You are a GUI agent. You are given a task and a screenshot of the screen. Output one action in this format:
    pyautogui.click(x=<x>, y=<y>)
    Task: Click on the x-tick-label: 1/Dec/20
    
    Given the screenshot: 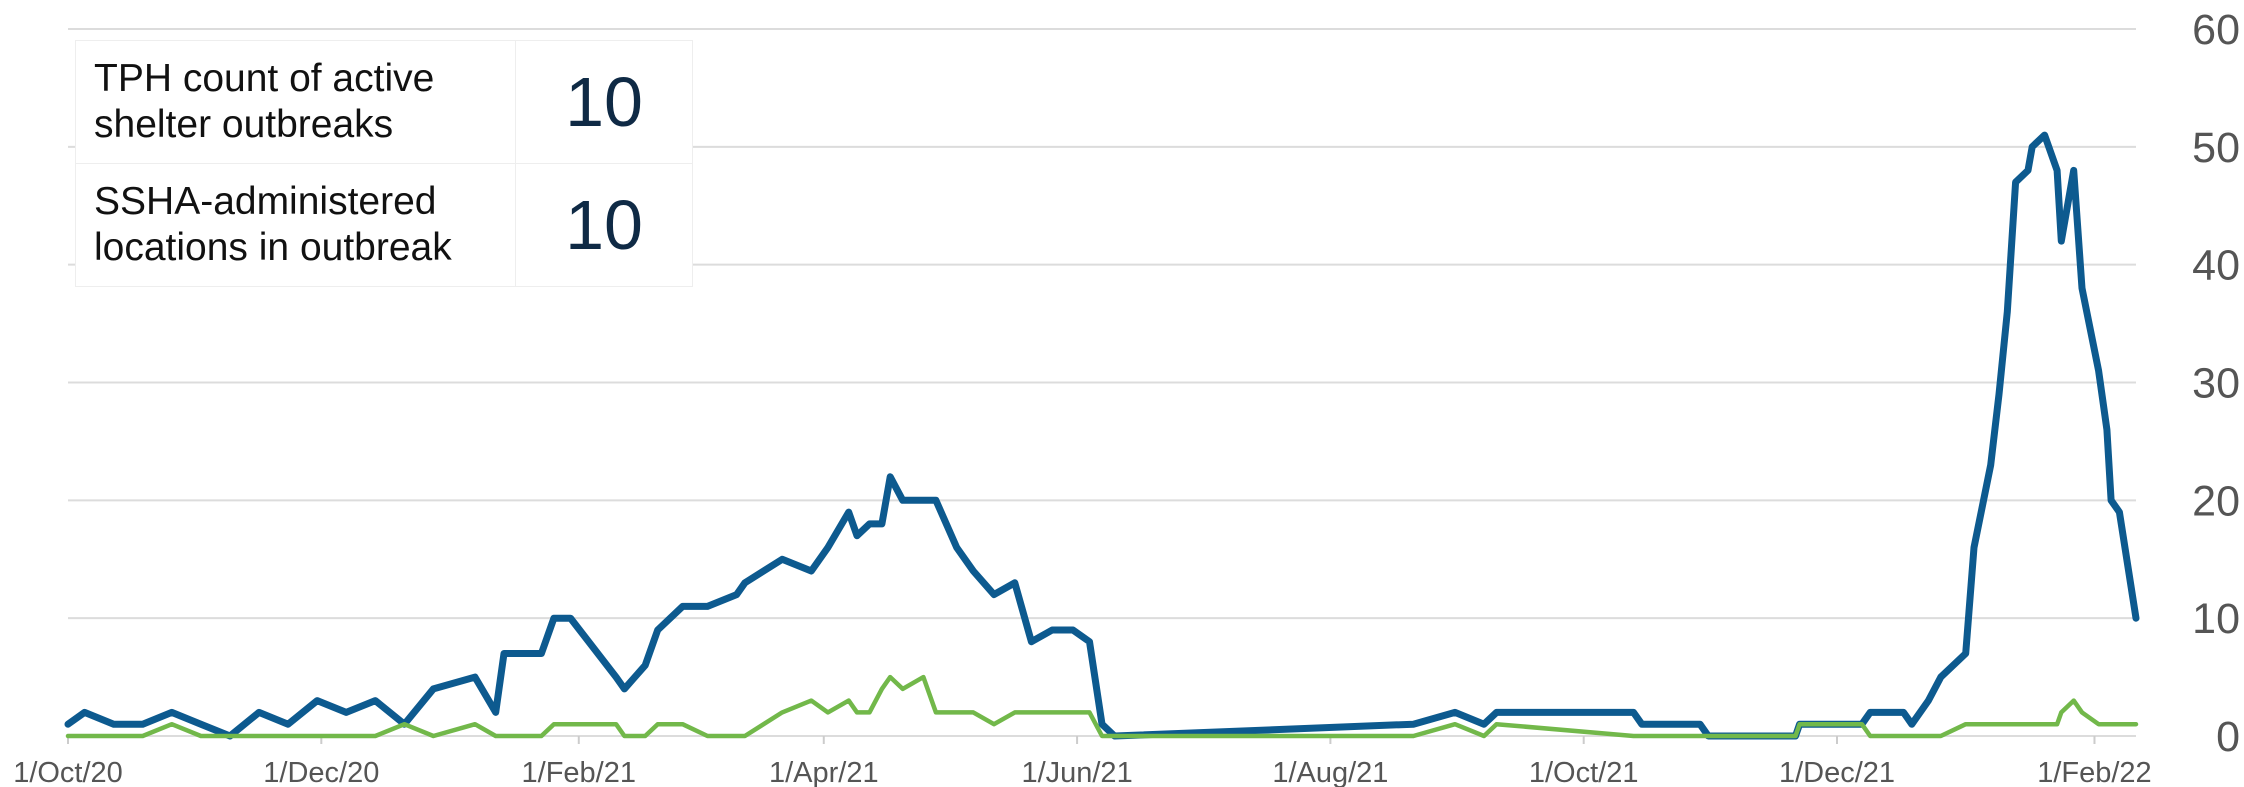 What is the action you would take?
    pyautogui.click(x=321, y=772)
    